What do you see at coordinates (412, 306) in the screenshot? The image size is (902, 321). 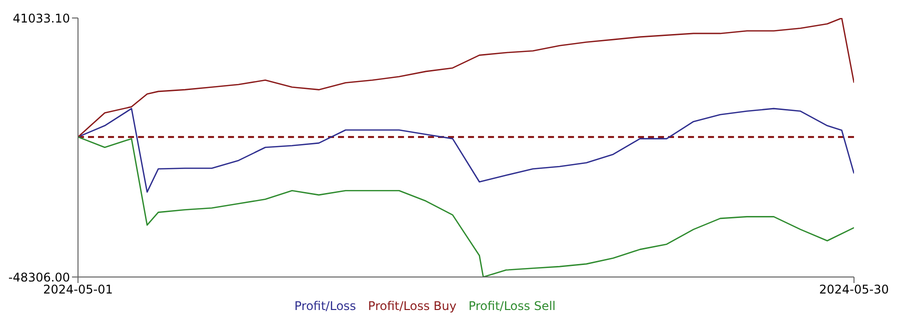 I see `text: Profit/Loss Buy` at bounding box center [412, 306].